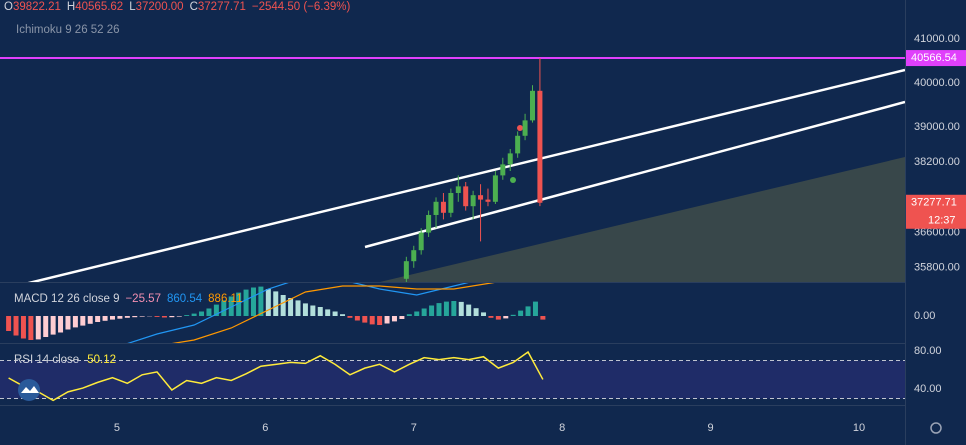  What do you see at coordinates (66, 299) in the screenshot?
I see `macd-label: MACD 12 26 close 9` at bounding box center [66, 299].